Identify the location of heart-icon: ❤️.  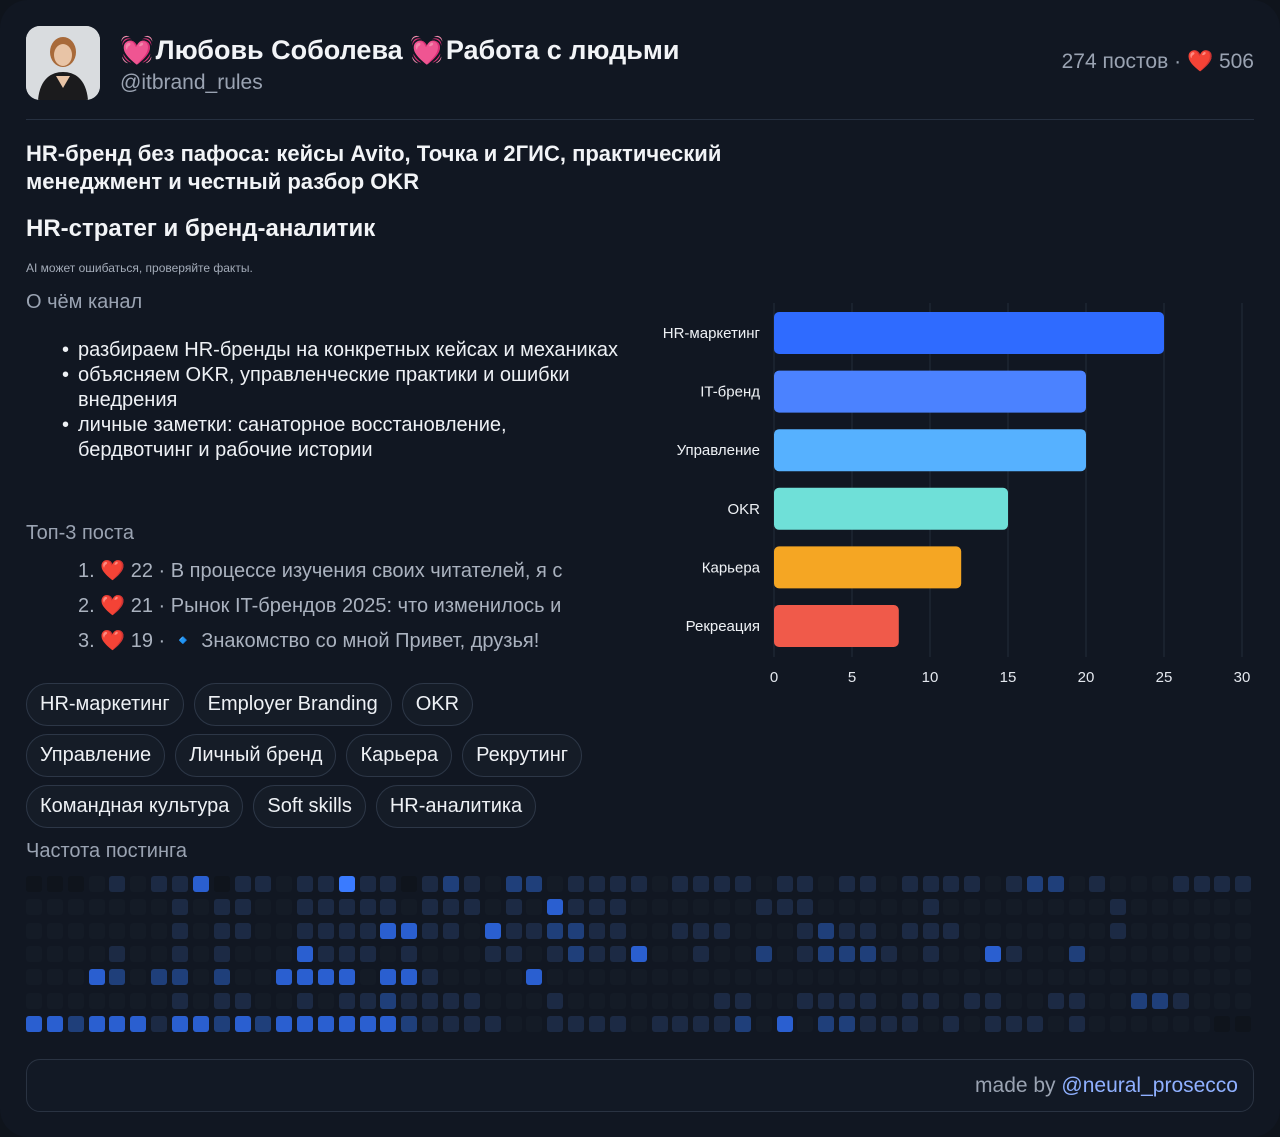
(113, 571).